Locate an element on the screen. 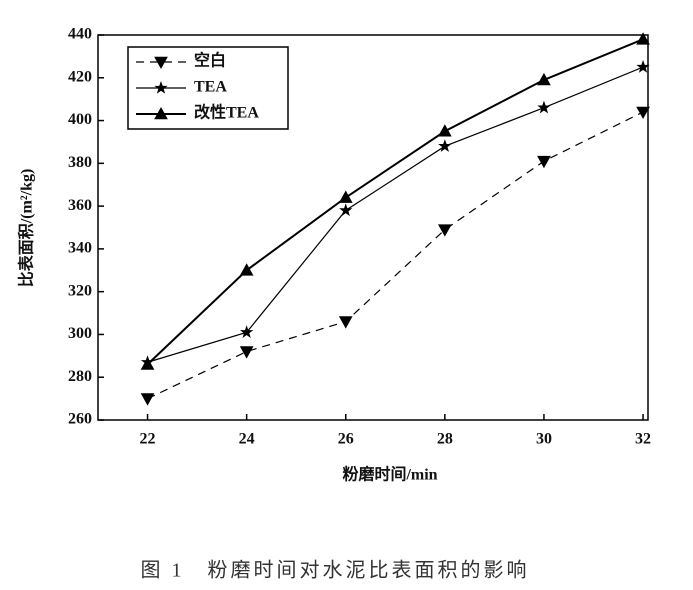 The image size is (693, 590). legend-label: 空白 is located at coordinates (210, 60).